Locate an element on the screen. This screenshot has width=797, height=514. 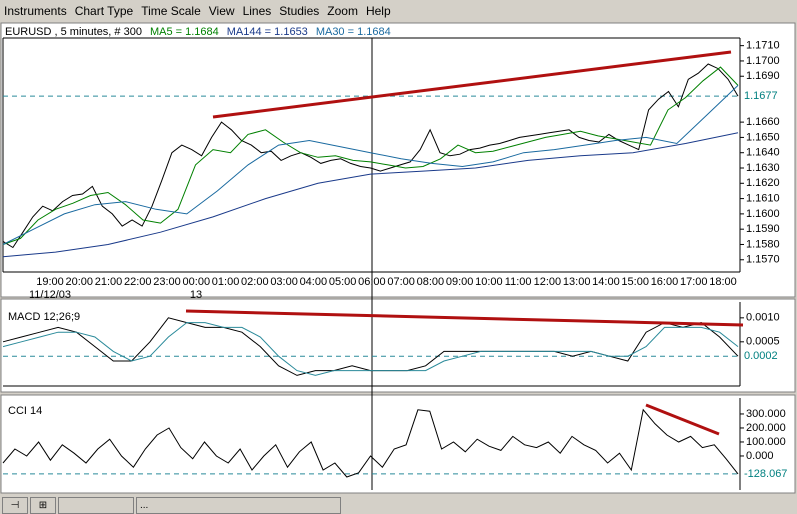
y-tick-label: 1.1570 is located at coordinates (763, 260).